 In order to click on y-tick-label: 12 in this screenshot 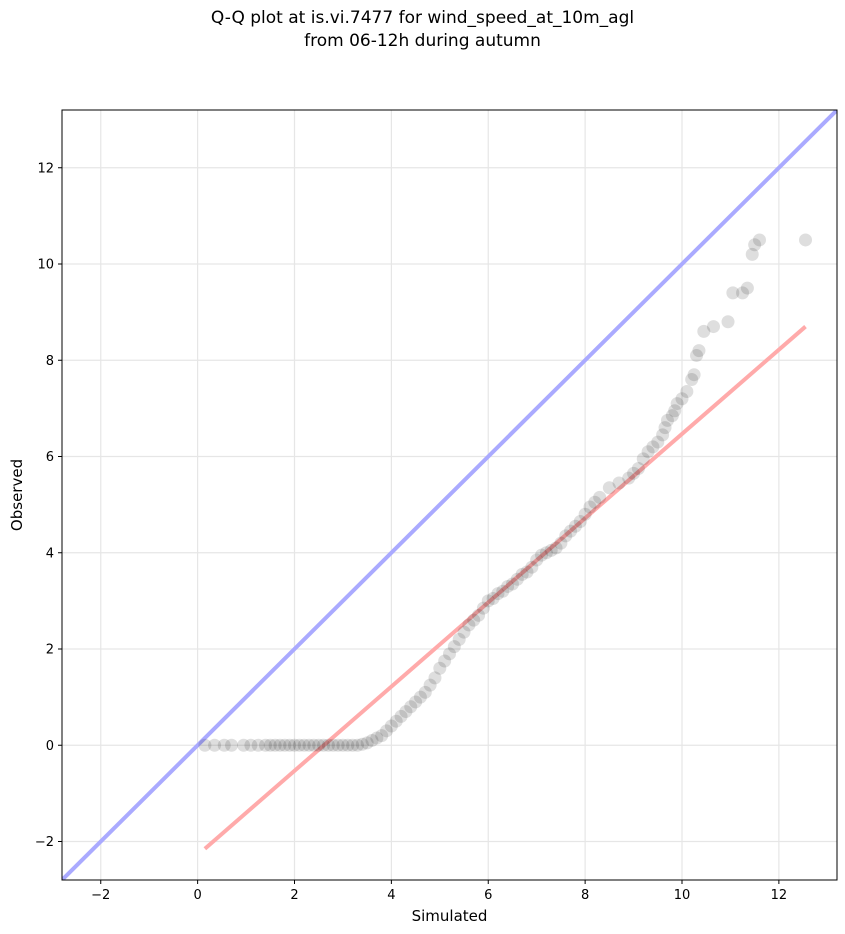, I will do `click(45, 168)`.